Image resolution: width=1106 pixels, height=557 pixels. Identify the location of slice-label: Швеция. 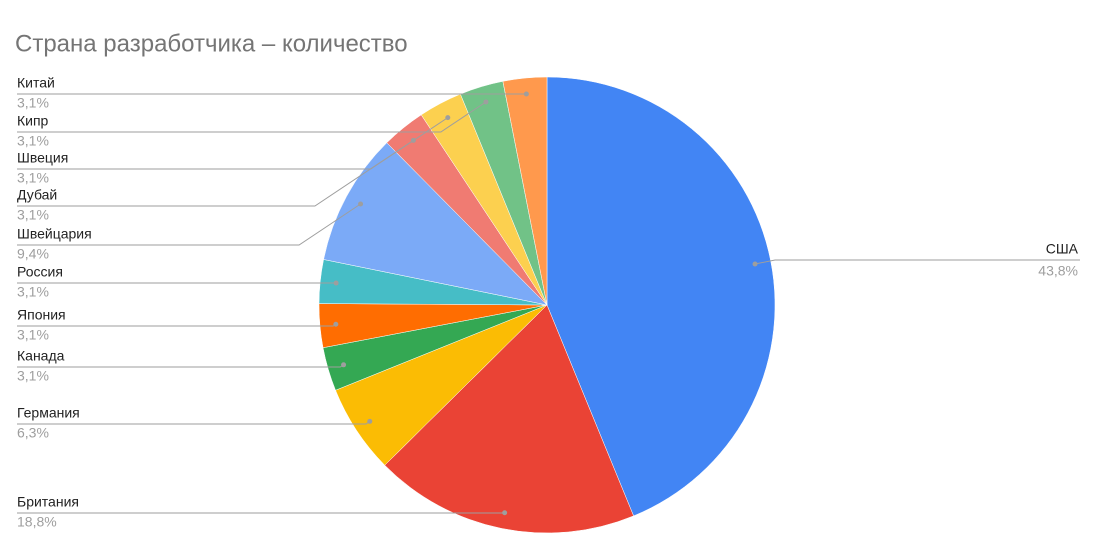
(42, 158).